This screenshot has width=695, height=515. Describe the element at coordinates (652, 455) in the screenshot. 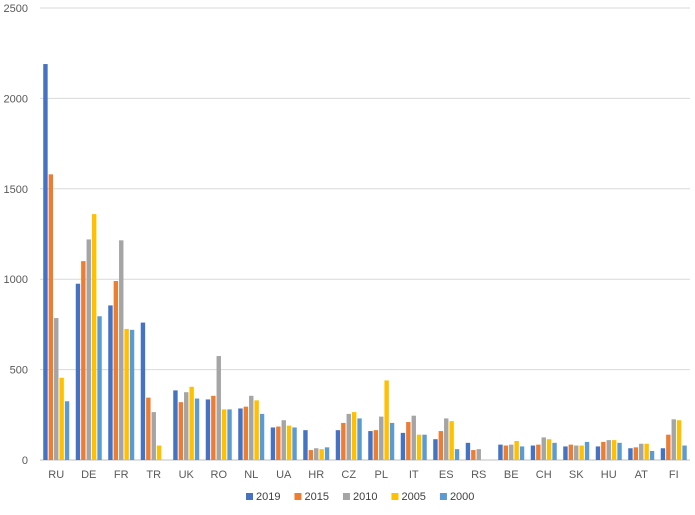

I see `bar-AT-2000` at that location.